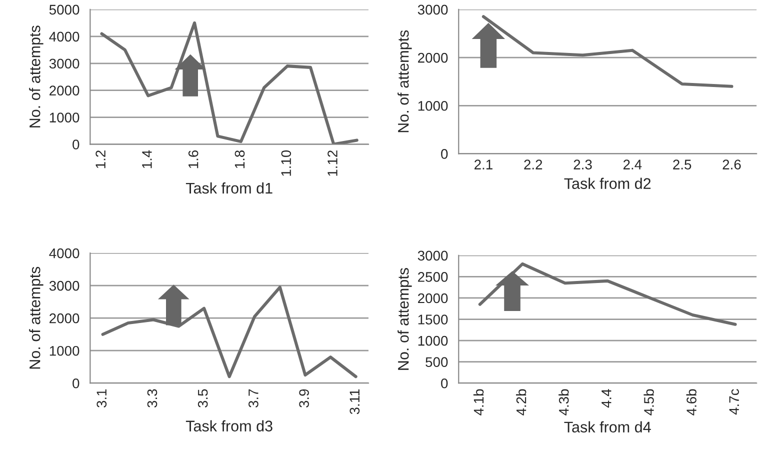 The width and height of the screenshot is (784, 473). Describe the element at coordinates (483, 165) in the screenshot. I see `x-tick-label: 2.1` at that location.